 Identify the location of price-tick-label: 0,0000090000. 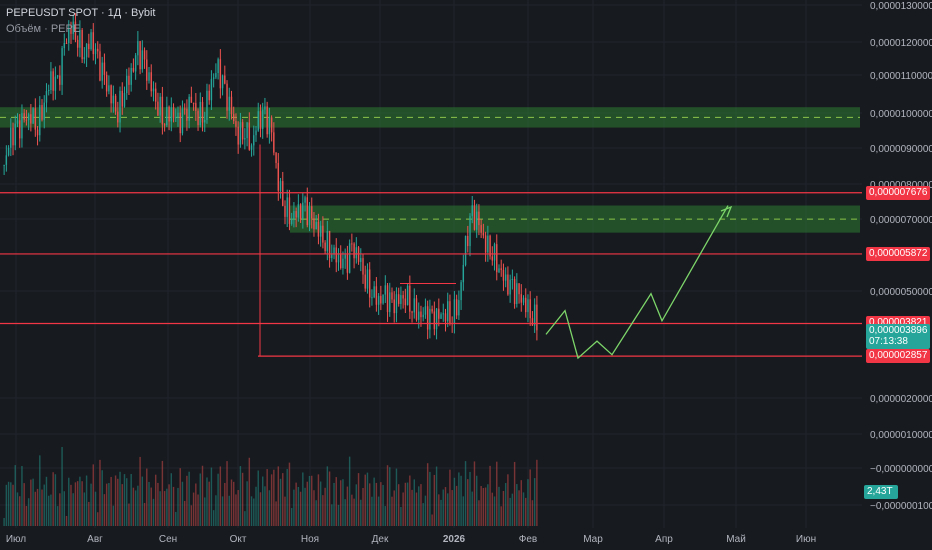
(901, 149).